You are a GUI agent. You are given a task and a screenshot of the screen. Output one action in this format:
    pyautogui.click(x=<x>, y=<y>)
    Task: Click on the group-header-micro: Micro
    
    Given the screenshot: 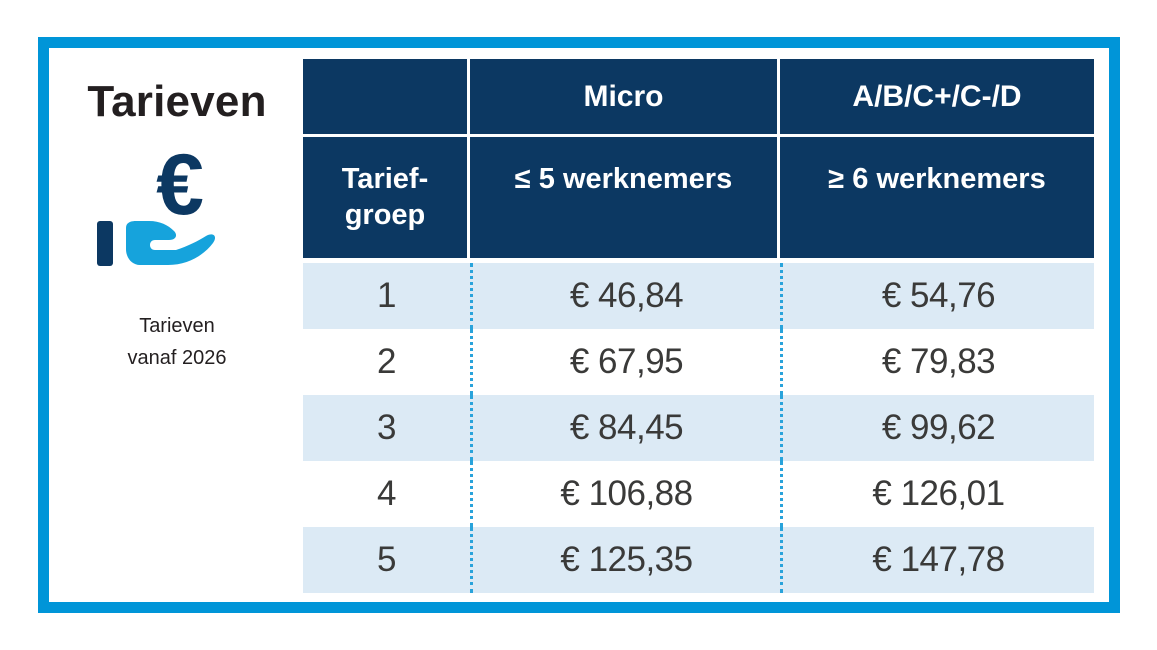 What is the action you would take?
    pyautogui.click(x=625, y=96)
    